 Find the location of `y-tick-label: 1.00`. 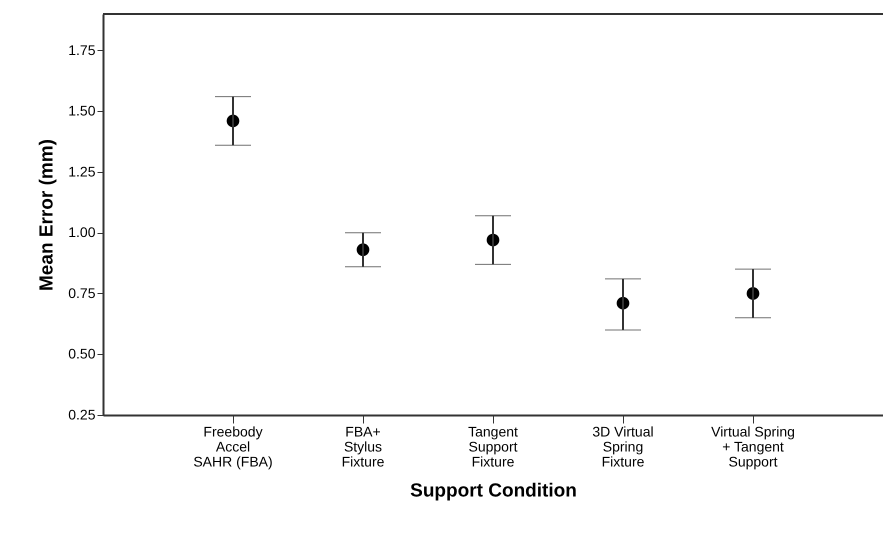

y-tick-label: 1.00 is located at coordinates (82, 232).